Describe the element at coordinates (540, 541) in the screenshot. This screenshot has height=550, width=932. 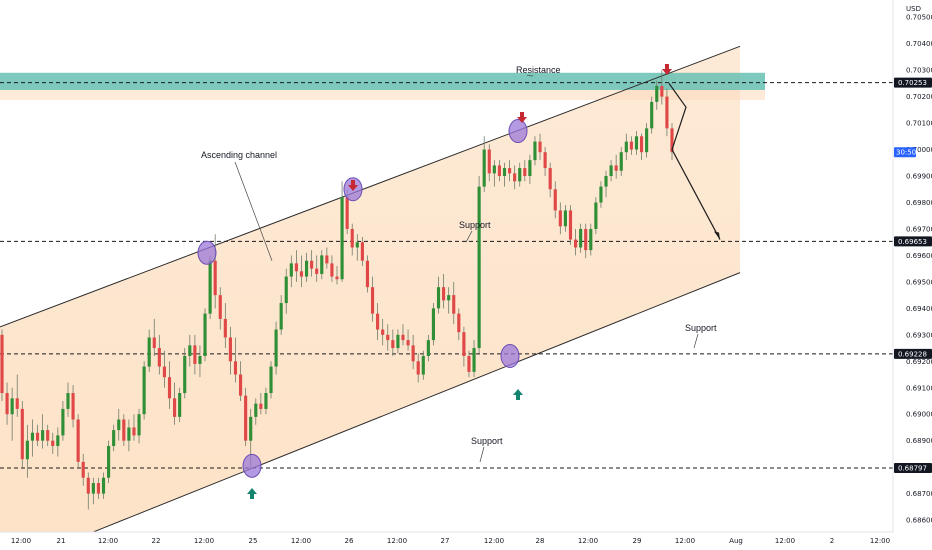
I see `time-tick-label: 28` at that location.